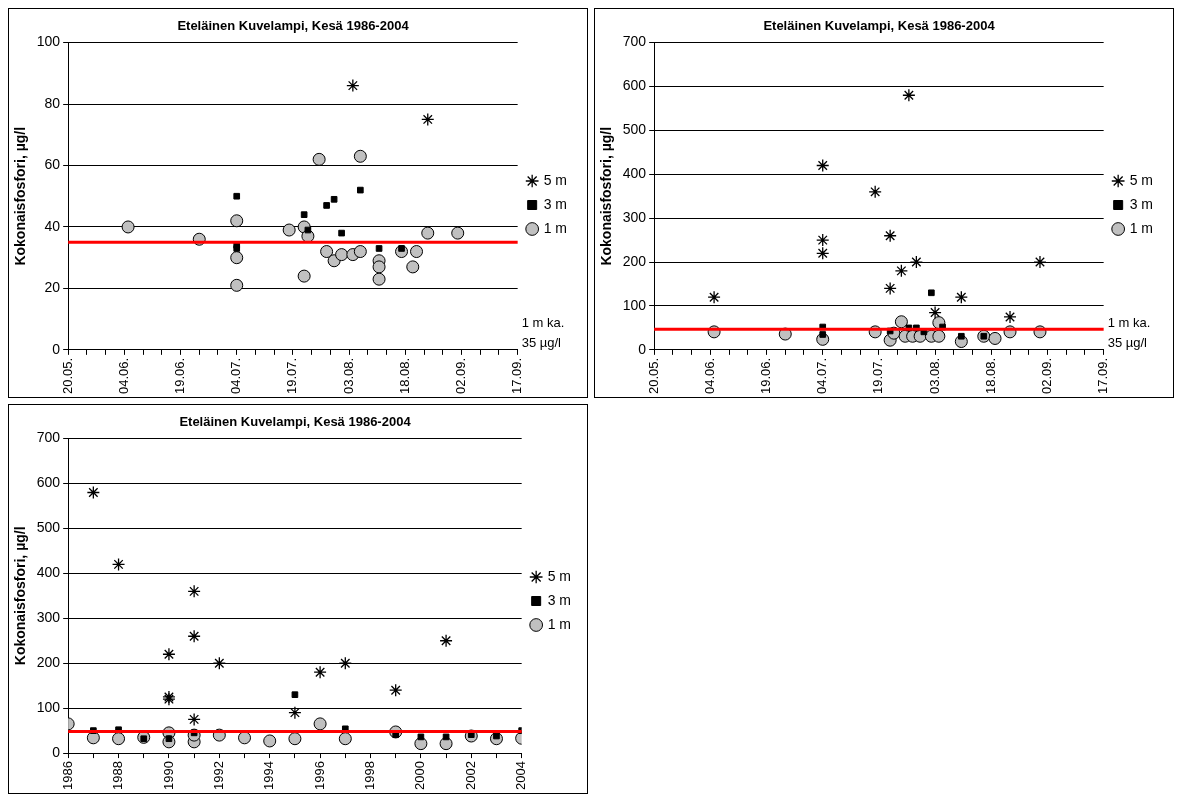  I want to click on y-tick-label: 40, so click(52, 225).